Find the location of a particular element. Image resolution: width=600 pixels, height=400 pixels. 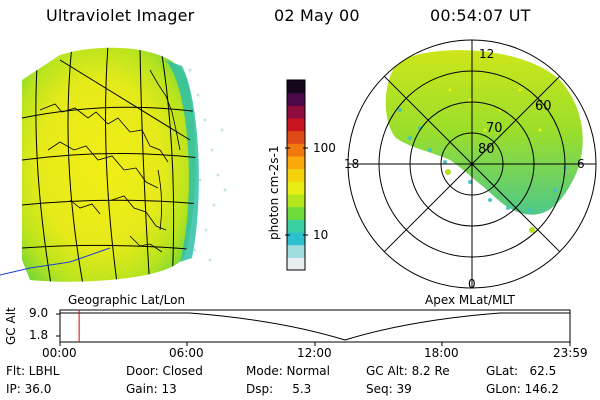

mlt-label-18: 18 is located at coordinates (351, 164).